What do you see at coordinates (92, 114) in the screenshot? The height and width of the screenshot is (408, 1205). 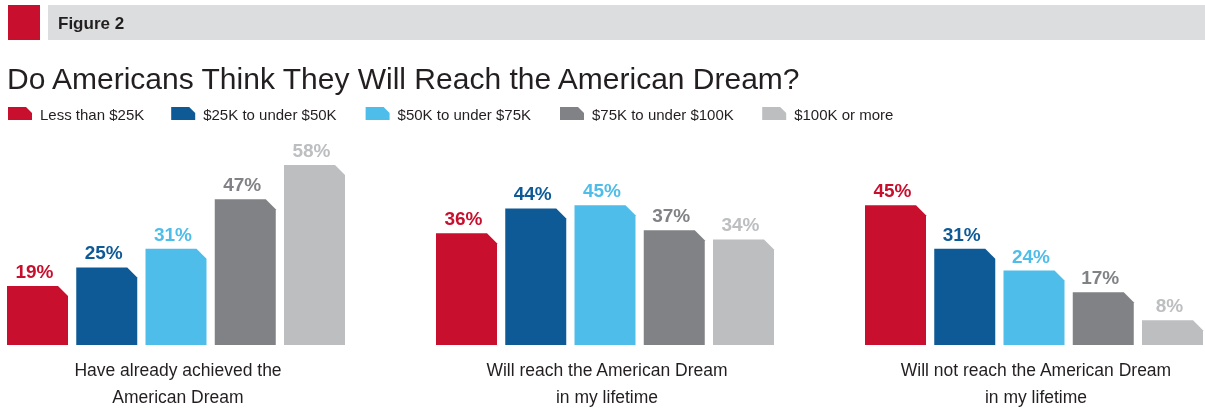 I see `legend-label: Less than $25K` at bounding box center [92, 114].